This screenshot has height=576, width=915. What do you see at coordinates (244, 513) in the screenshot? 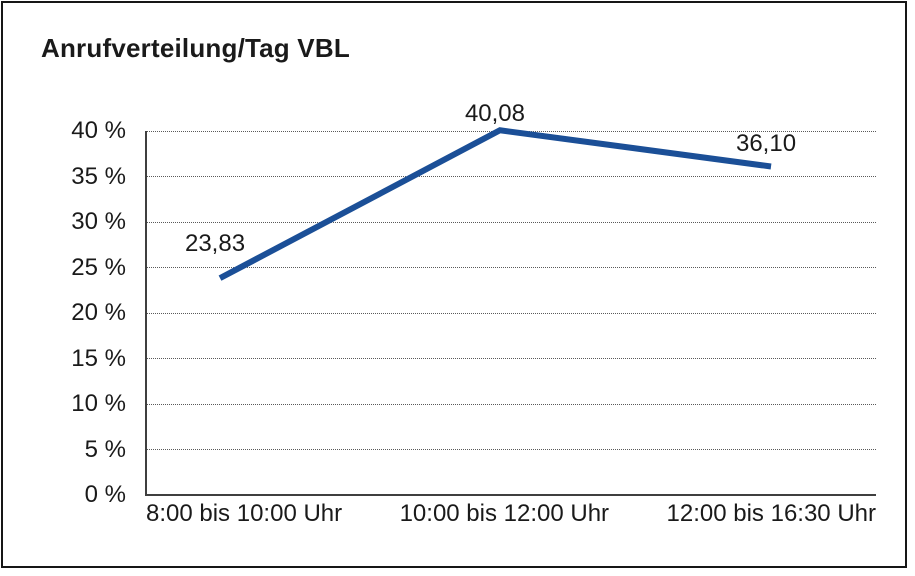
I see `x-category-label-0: 8:00 bis 10:00 Uhr` at bounding box center [244, 513].